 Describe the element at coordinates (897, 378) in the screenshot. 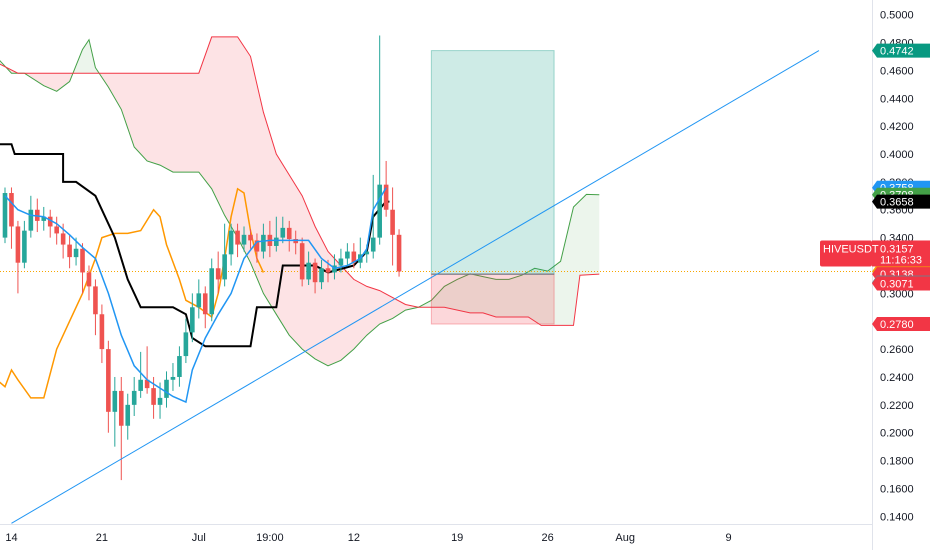

I see `price-tick-label: 0.2400` at that location.